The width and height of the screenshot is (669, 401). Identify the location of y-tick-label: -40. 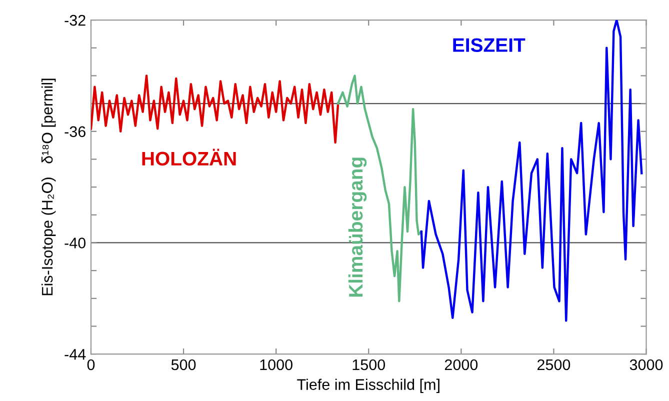
(75, 243).